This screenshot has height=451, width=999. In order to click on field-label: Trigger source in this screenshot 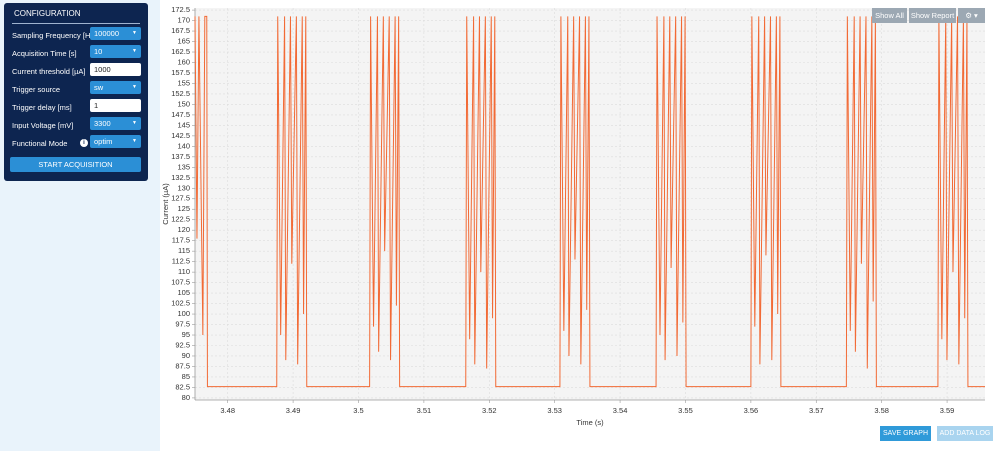, I will do `click(36, 89)`.